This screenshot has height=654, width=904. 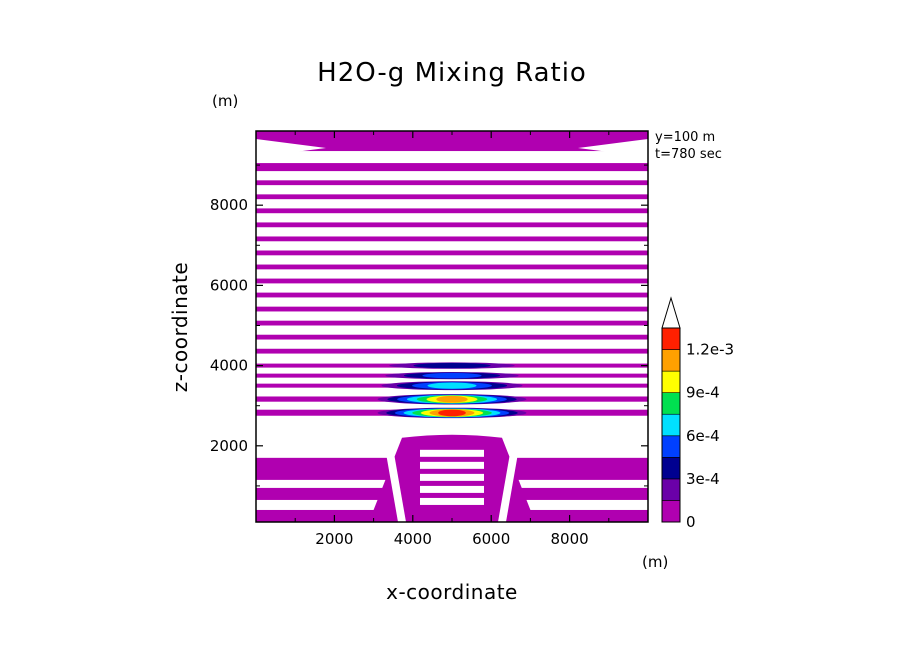 What do you see at coordinates (570, 539) in the screenshot?
I see `x-tick-label: 8000` at bounding box center [570, 539].